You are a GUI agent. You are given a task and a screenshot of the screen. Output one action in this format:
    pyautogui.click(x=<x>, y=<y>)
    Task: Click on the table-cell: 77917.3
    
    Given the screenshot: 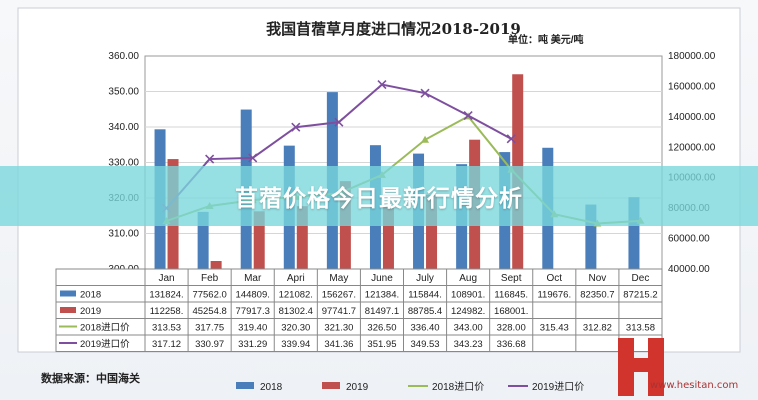 What is the action you would take?
    pyautogui.click(x=253, y=311)
    